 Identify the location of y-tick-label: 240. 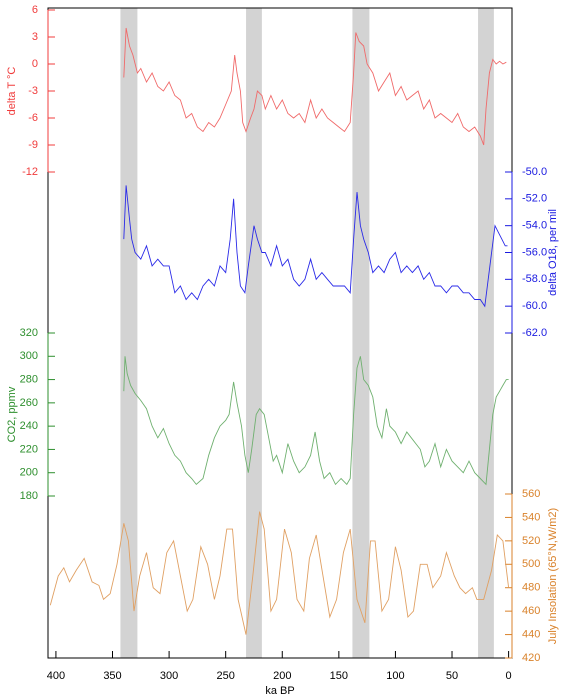
(29, 426).